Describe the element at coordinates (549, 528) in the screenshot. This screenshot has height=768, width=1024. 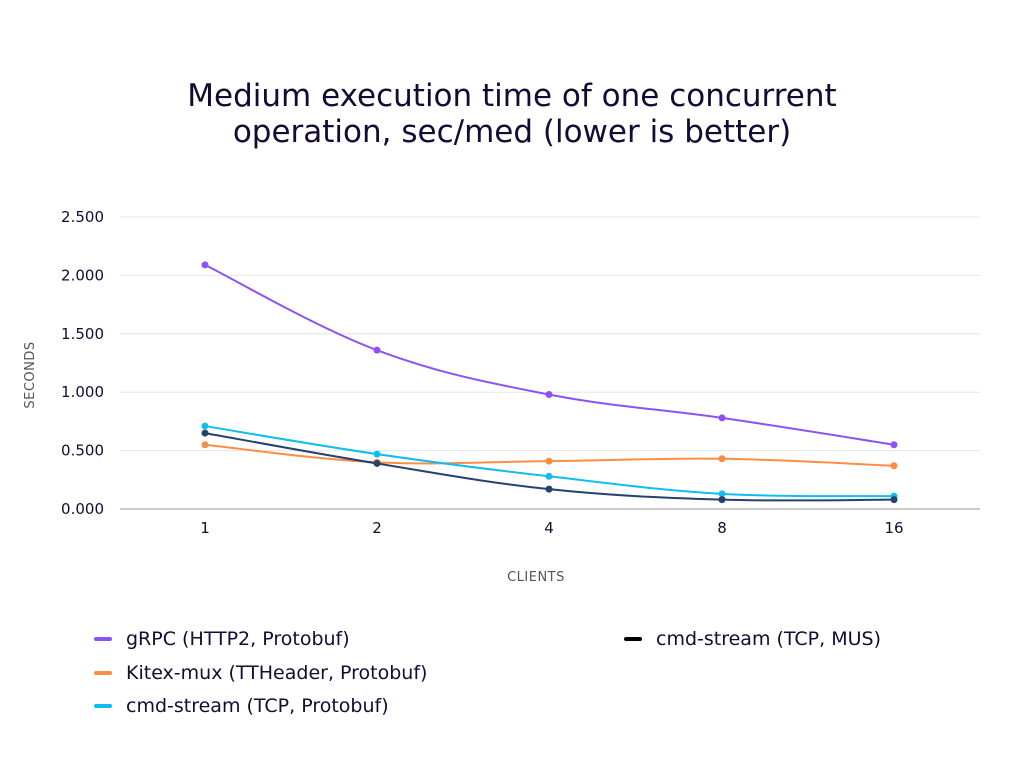
I see `x-tick-label: 4` at that location.